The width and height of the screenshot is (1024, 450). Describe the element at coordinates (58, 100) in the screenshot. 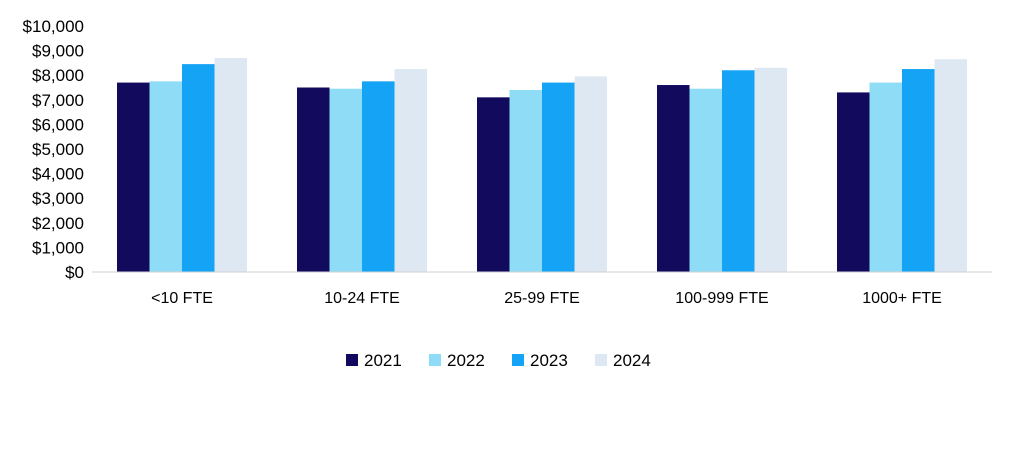

I see `y-tick-label: $7,000` at that location.